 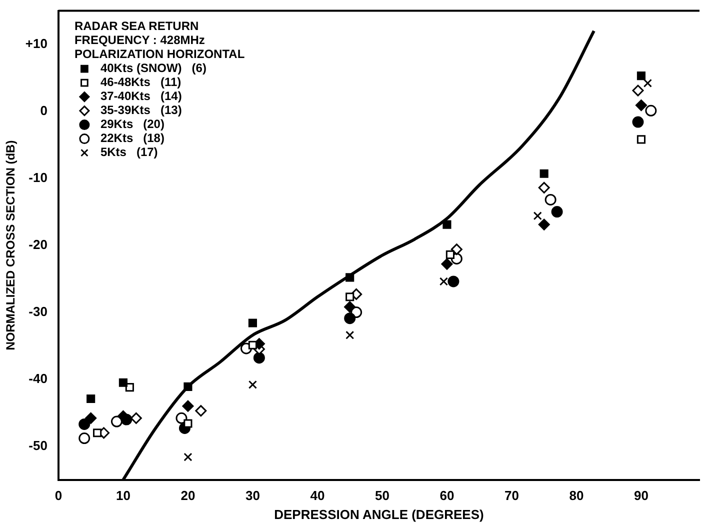 What do you see at coordinates (252, 496) in the screenshot?
I see `x-tick-label: 30` at bounding box center [252, 496].